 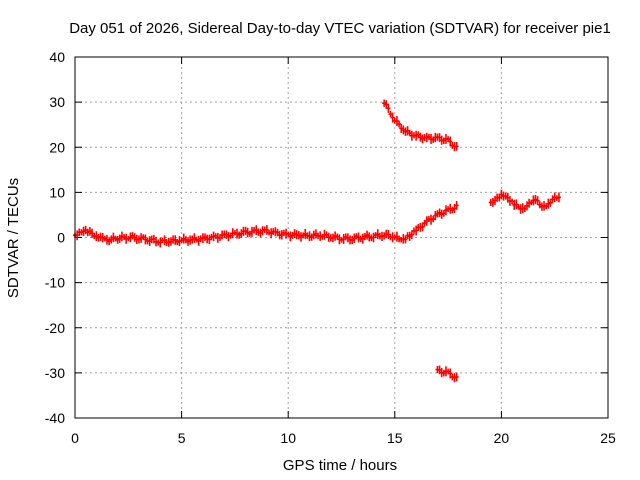 I want to click on x-tick-label: 25, so click(x=608, y=438).